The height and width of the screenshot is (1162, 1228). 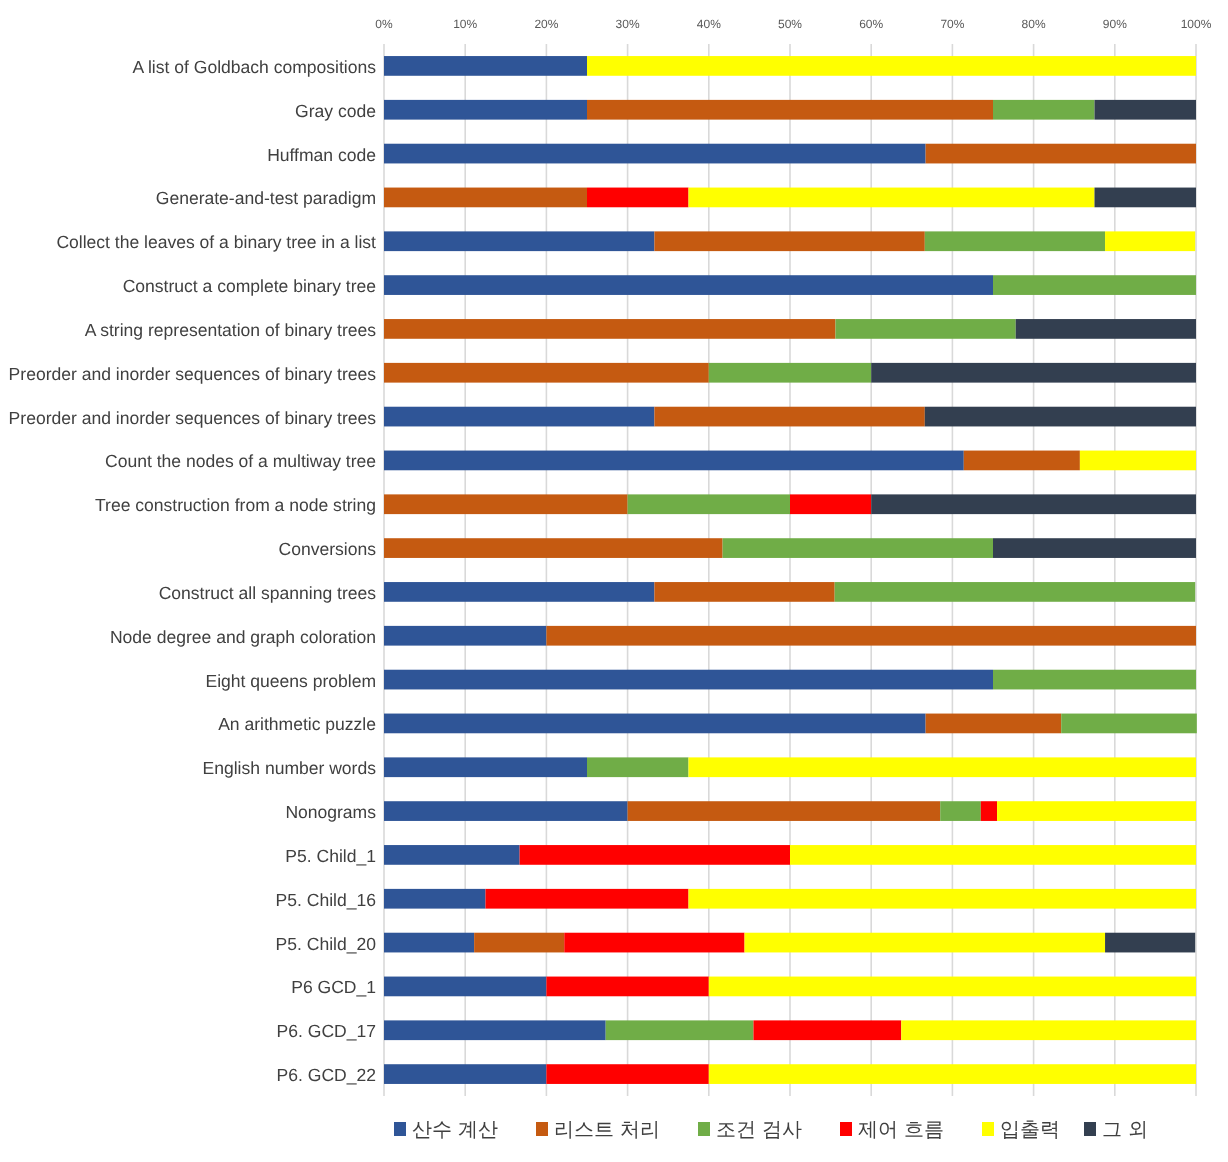 What do you see at coordinates (326, 899) in the screenshot?
I see `y-tick-label: P5. Child_16` at bounding box center [326, 899].